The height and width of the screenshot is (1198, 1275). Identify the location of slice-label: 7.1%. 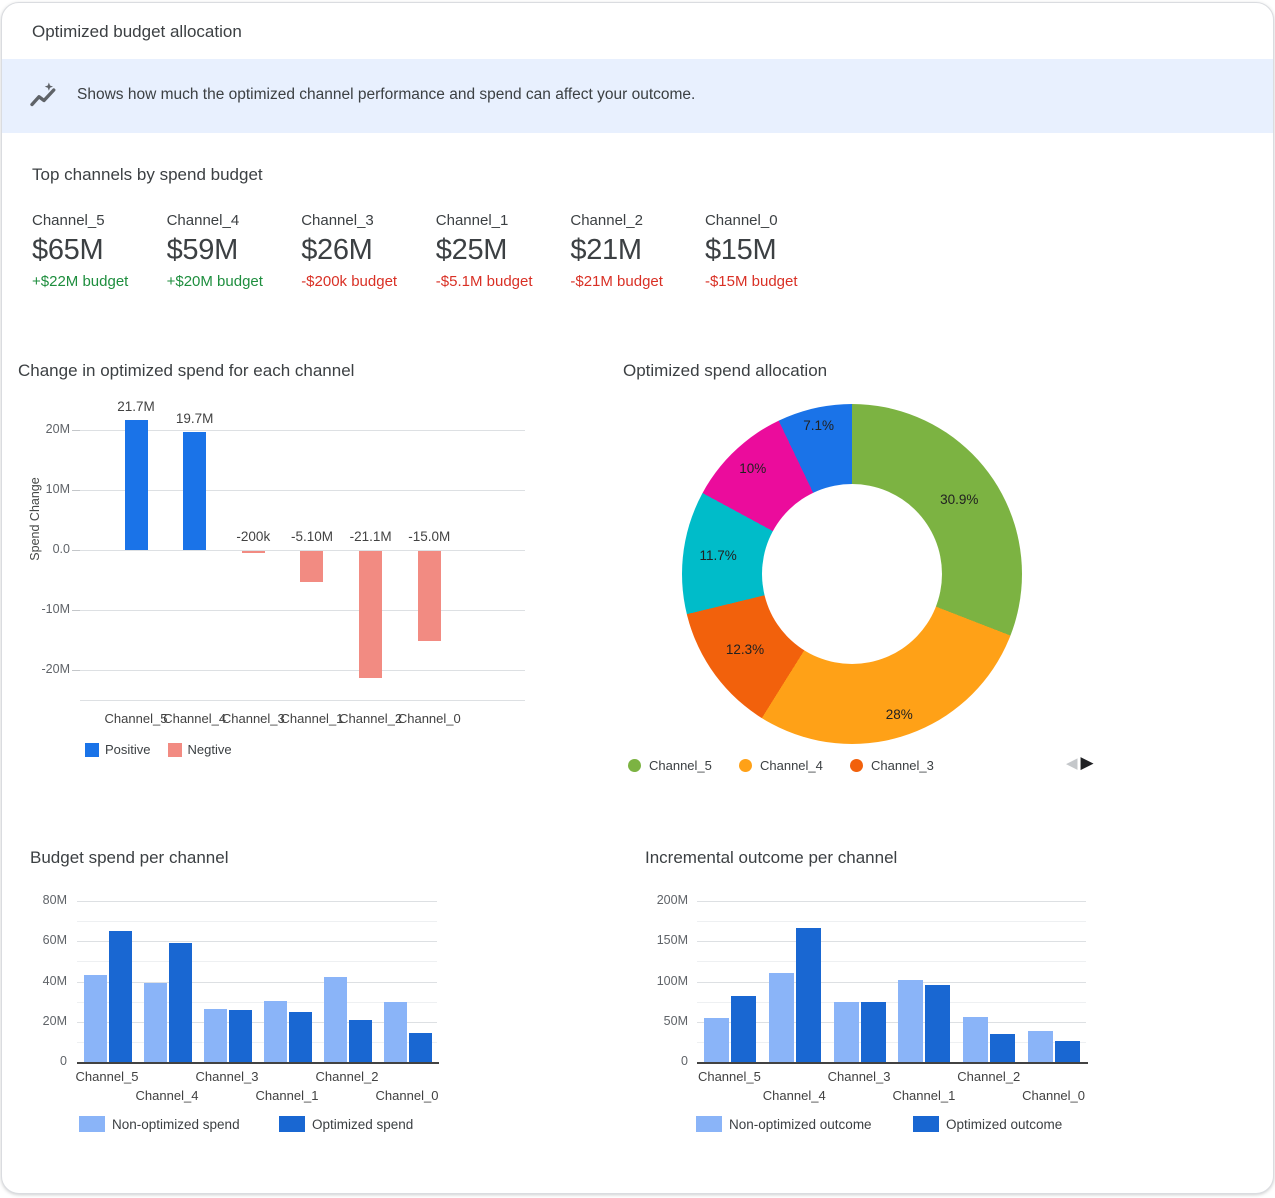
(818, 425).